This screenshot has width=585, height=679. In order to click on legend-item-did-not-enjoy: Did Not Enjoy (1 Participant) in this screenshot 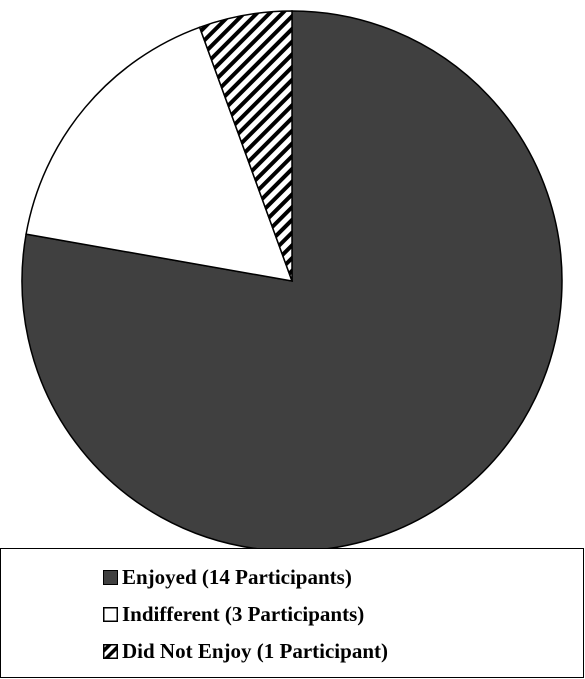, I will do `click(245, 651)`.